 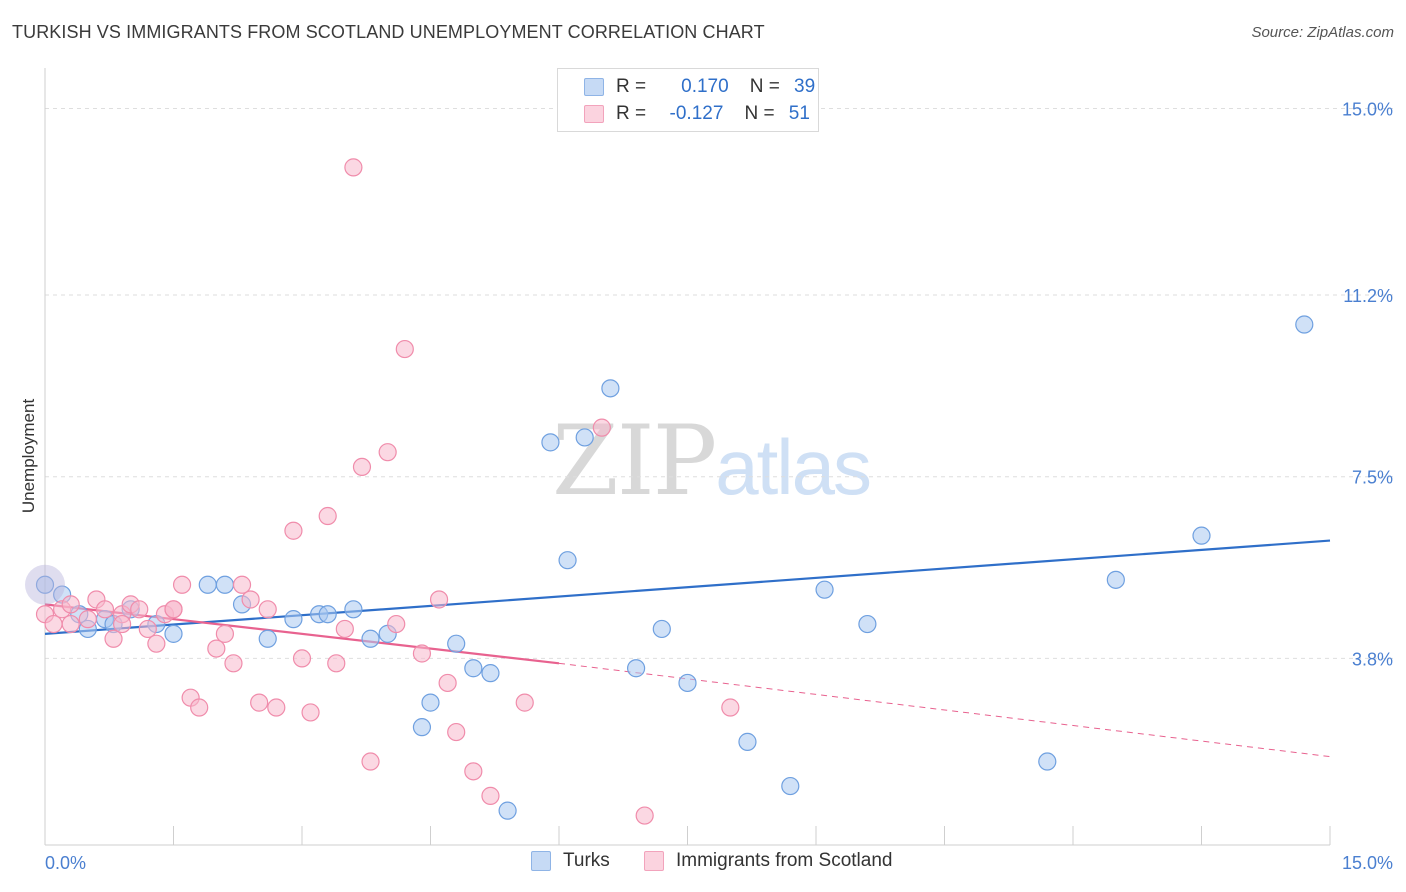 I want to click on legend-swatch-turks, so click(x=594, y=87).